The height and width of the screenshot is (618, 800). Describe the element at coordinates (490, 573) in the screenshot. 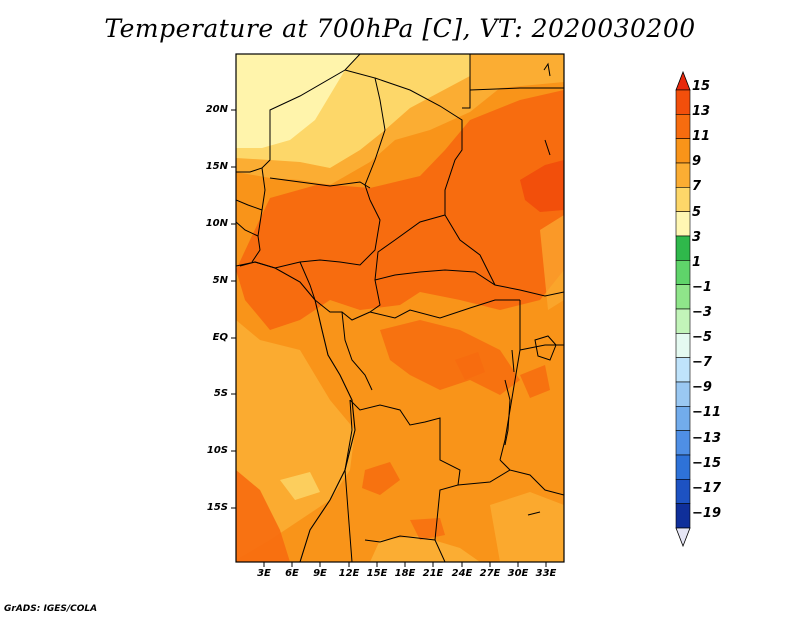

I see `lon-label: 27E` at that location.